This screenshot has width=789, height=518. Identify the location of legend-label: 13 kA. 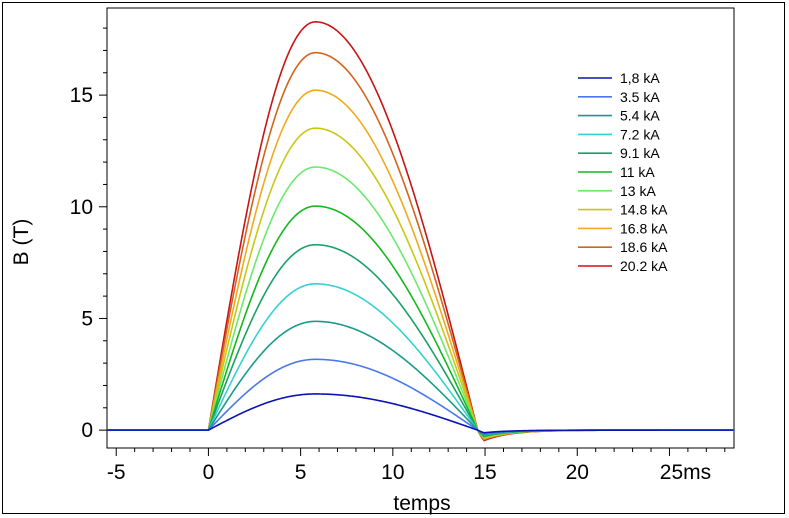
(638, 191).